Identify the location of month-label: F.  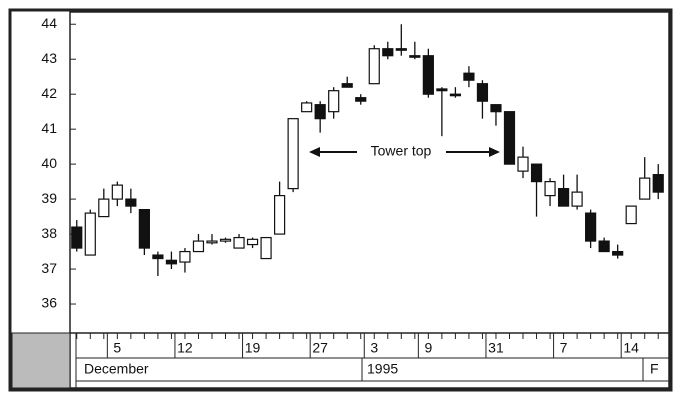
(654, 369).